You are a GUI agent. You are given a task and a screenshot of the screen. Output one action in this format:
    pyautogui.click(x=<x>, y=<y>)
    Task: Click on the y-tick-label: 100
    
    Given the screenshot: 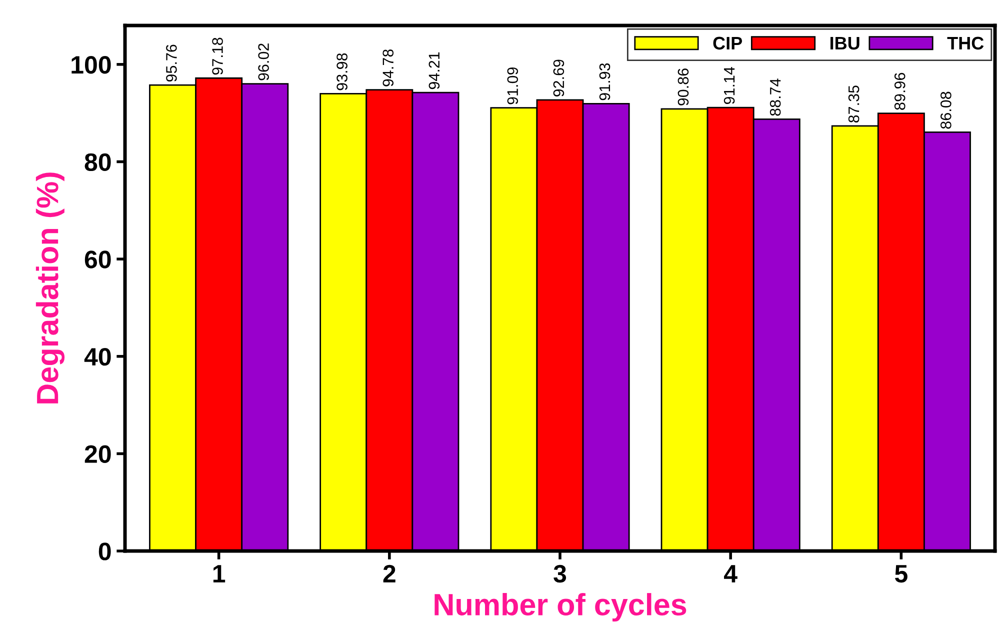 What is the action you would take?
    pyautogui.click(x=91, y=65)
    